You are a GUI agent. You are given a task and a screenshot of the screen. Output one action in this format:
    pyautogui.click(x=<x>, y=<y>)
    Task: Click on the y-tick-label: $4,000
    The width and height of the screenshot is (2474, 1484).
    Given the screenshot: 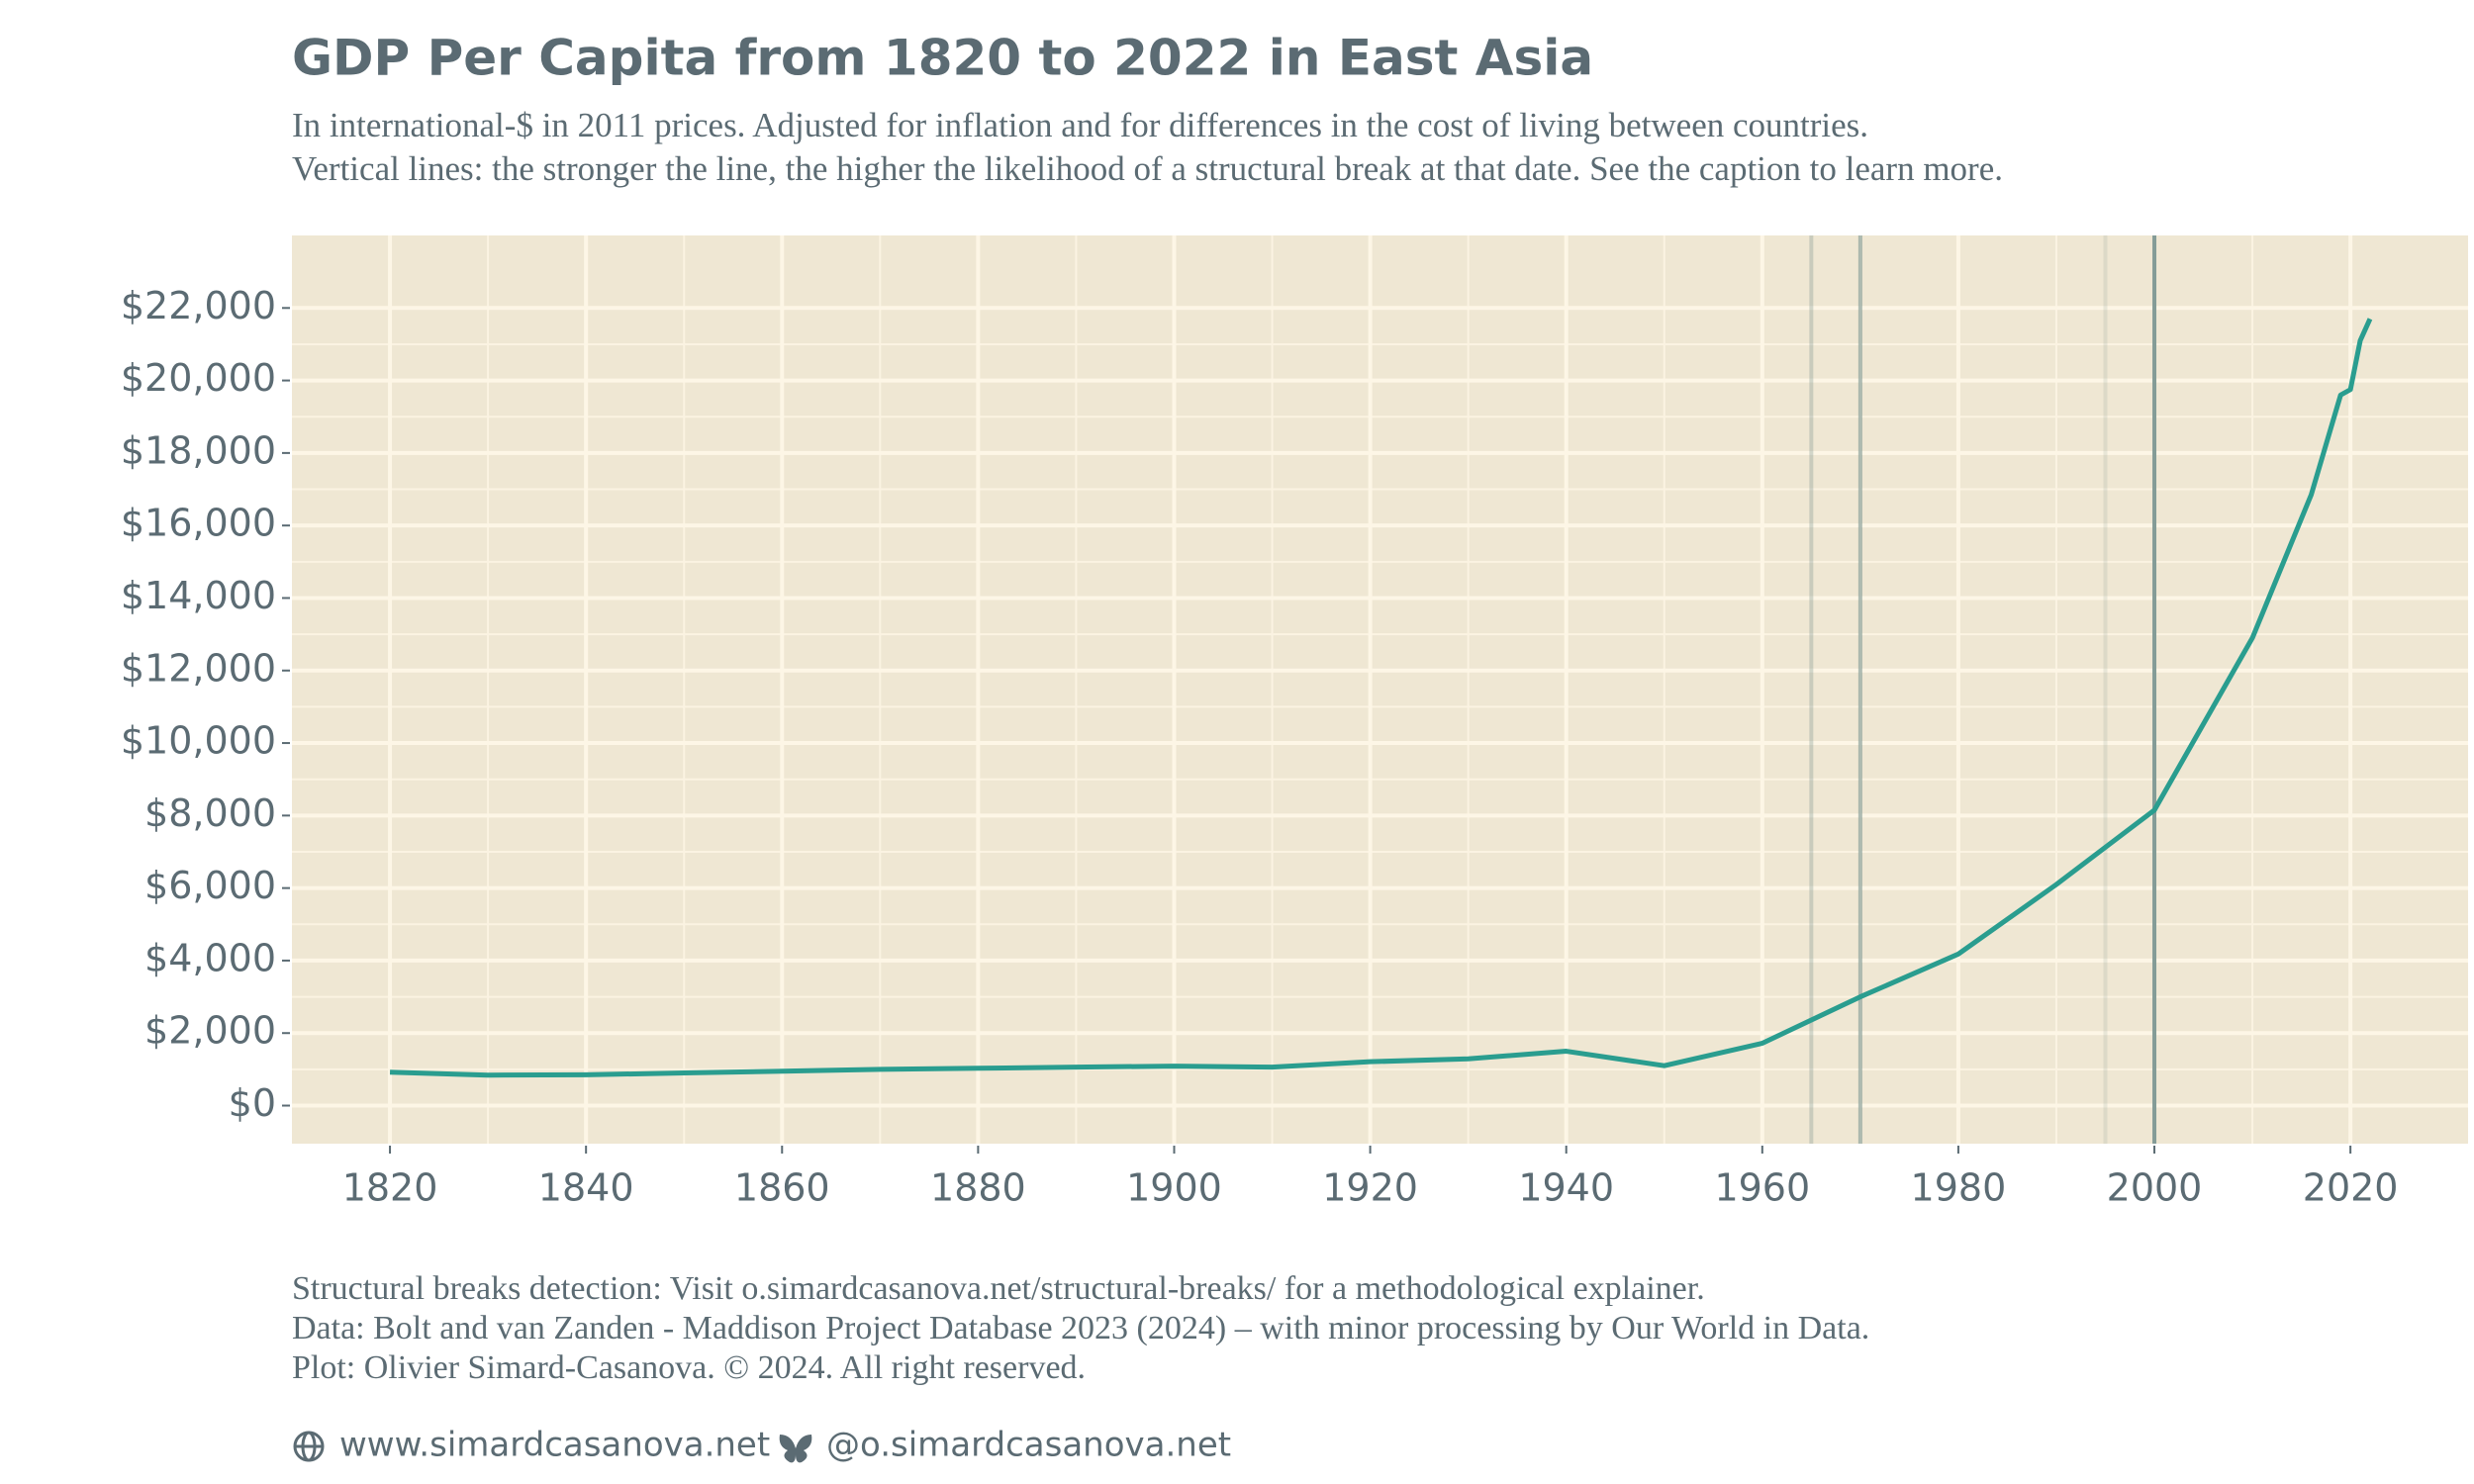 What is the action you would take?
    pyautogui.click(x=210, y=957)
    